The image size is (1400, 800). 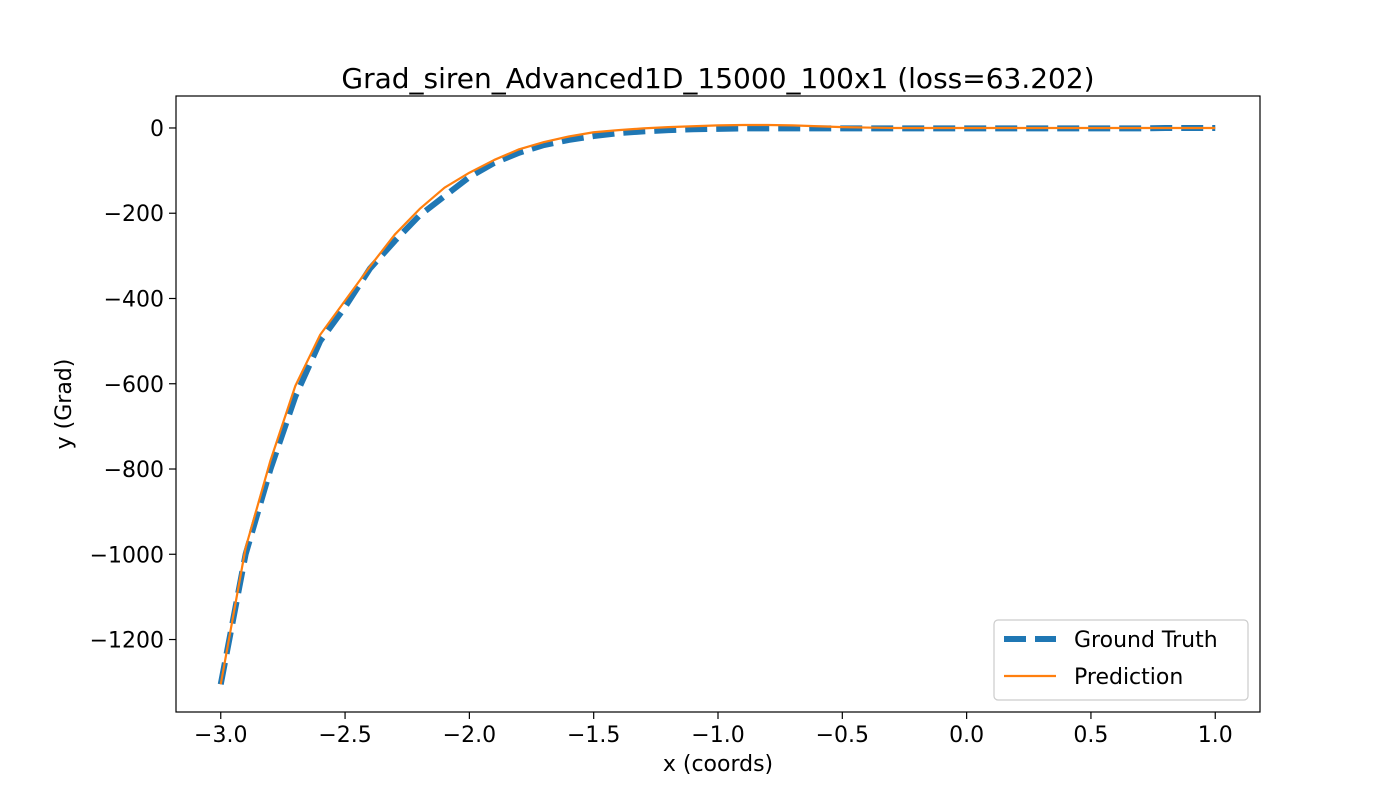 What do you see at coordinates (717, 735) in the screenshot?
I see `x-tick-label: −1.0` at bounding box center [717, 735].